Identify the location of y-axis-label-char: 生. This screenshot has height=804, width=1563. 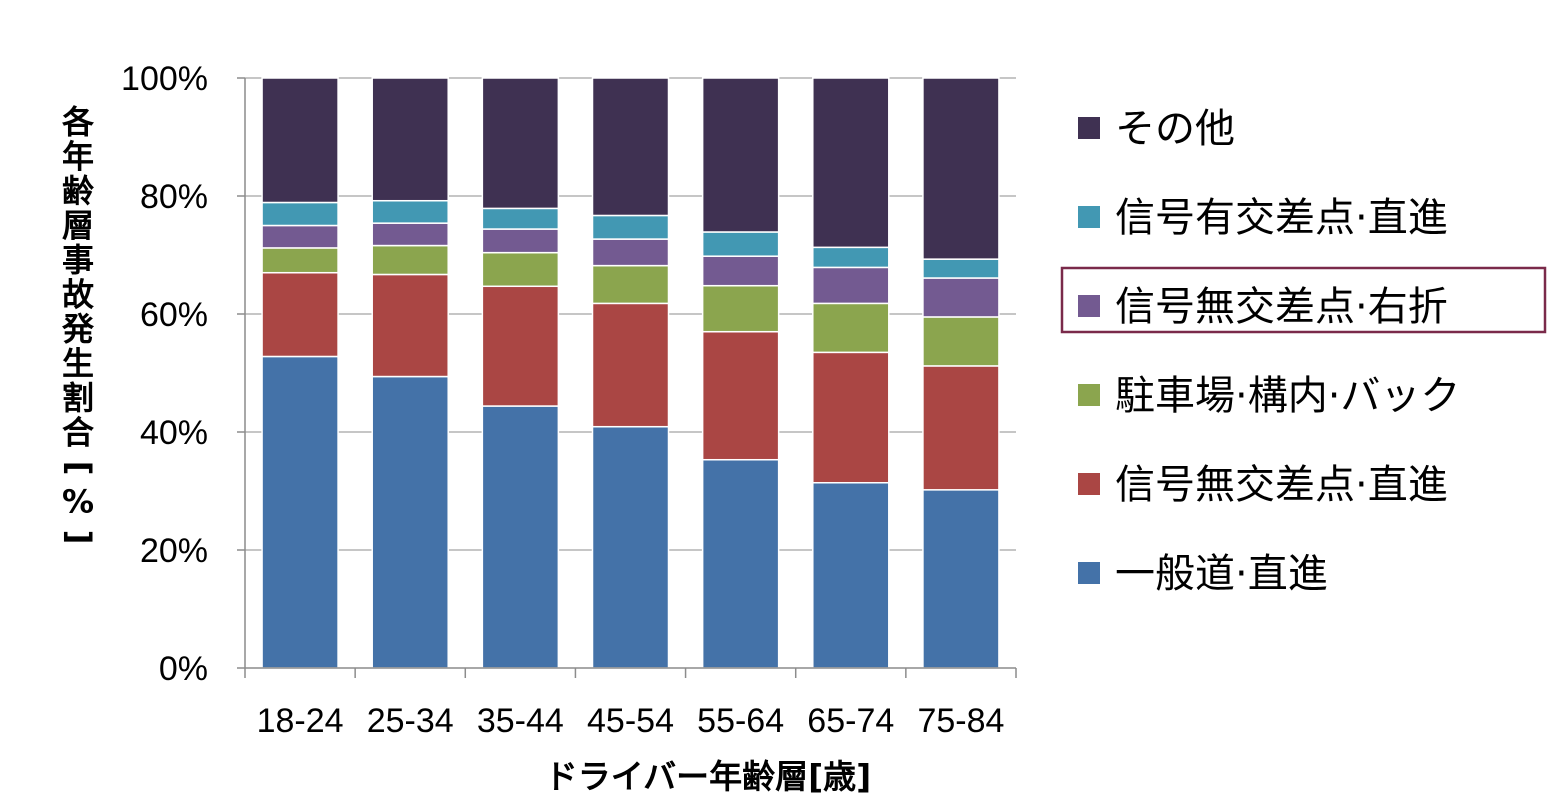
(78, 364).